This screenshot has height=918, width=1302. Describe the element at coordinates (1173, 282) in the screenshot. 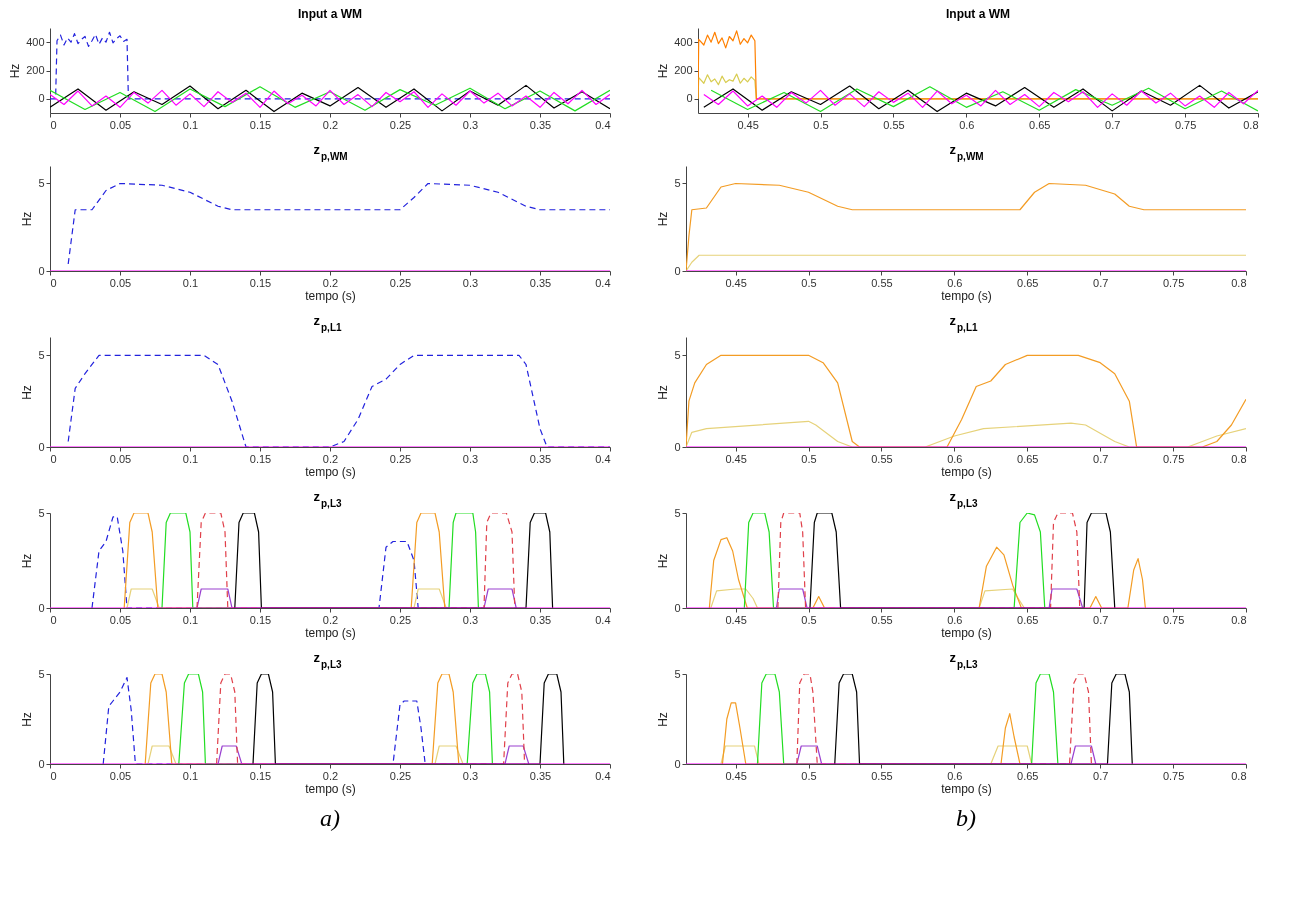

I see `x-tick-label: 0.75` at that location.